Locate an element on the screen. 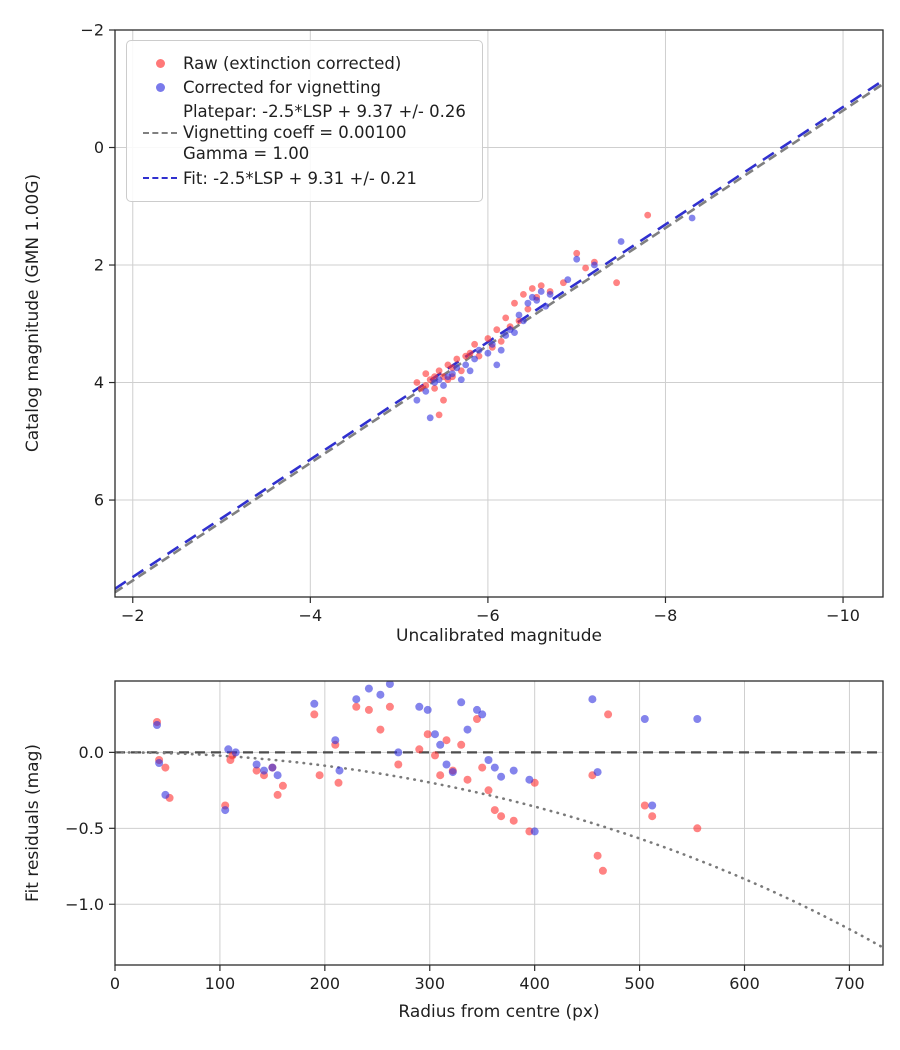  svg-text: −0.5 is located at coordinates (84, 828).